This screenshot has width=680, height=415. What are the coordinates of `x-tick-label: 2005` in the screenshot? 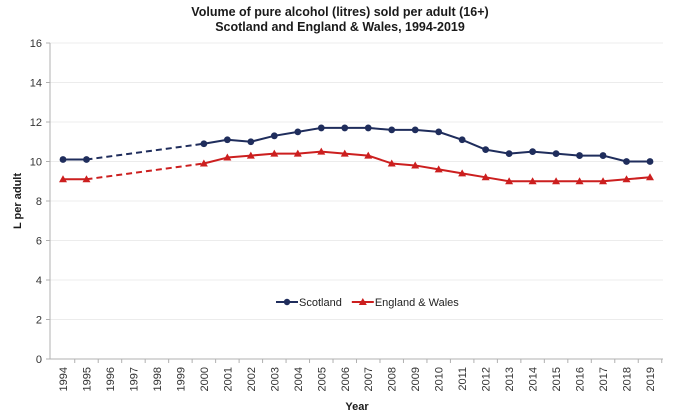 It's located at (322, 379).